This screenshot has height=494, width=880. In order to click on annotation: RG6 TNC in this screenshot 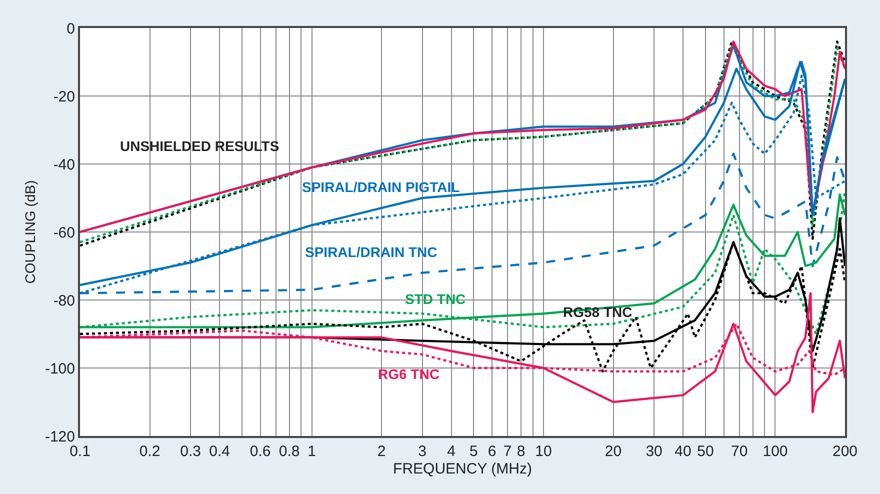, I will do `click(409, 374)`.